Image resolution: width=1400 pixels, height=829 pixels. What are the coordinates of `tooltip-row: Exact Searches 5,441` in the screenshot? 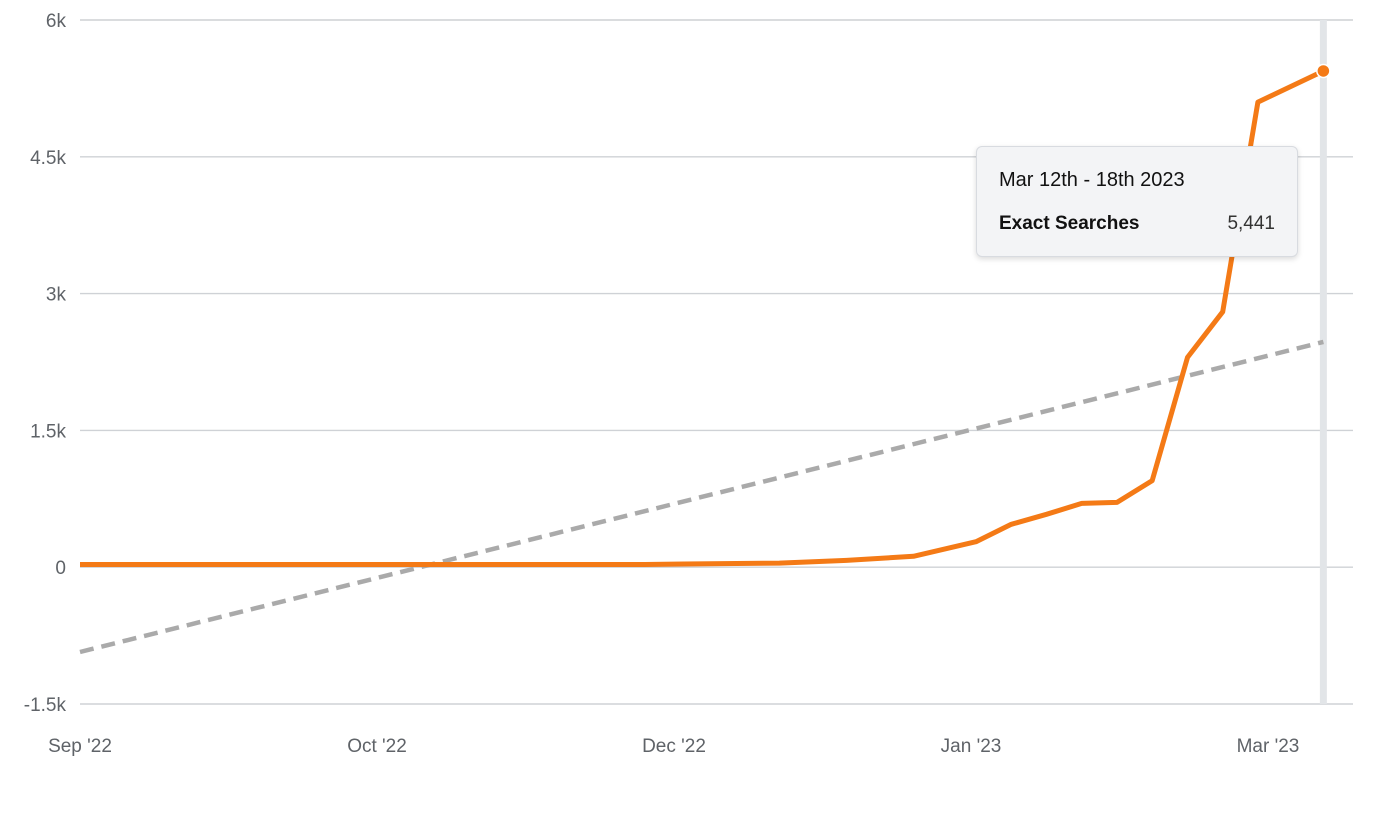 It's located at (1137, 224).